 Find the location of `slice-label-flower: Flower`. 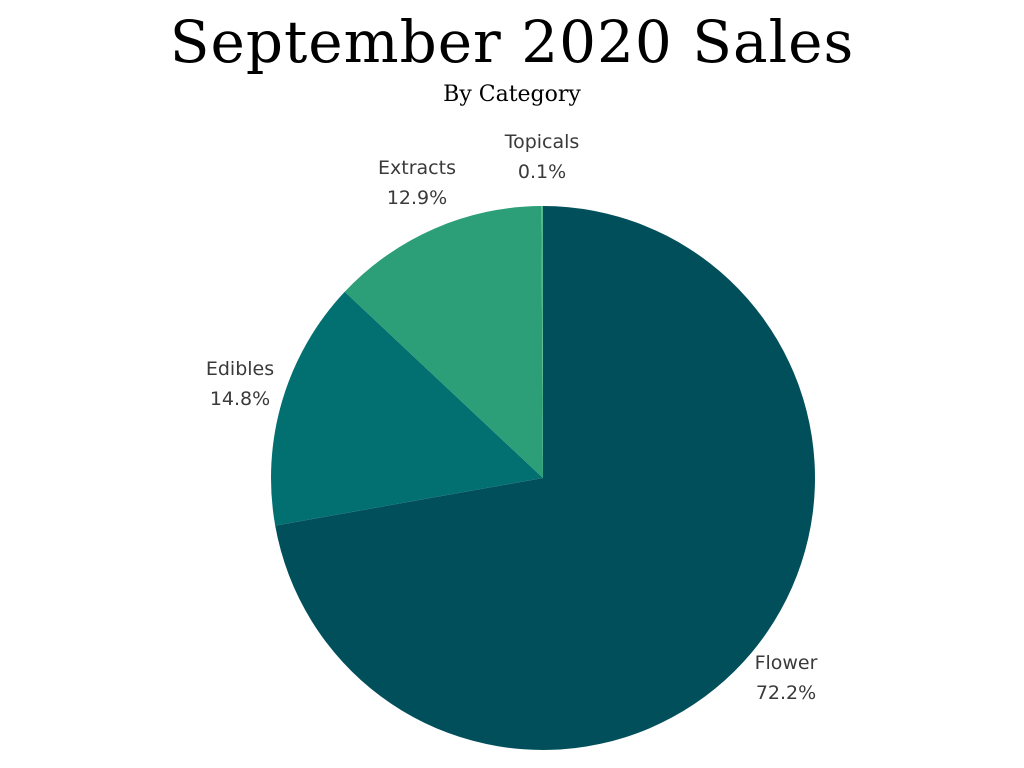

slice-label-flower: Flower is located at coordinates (786, 663).